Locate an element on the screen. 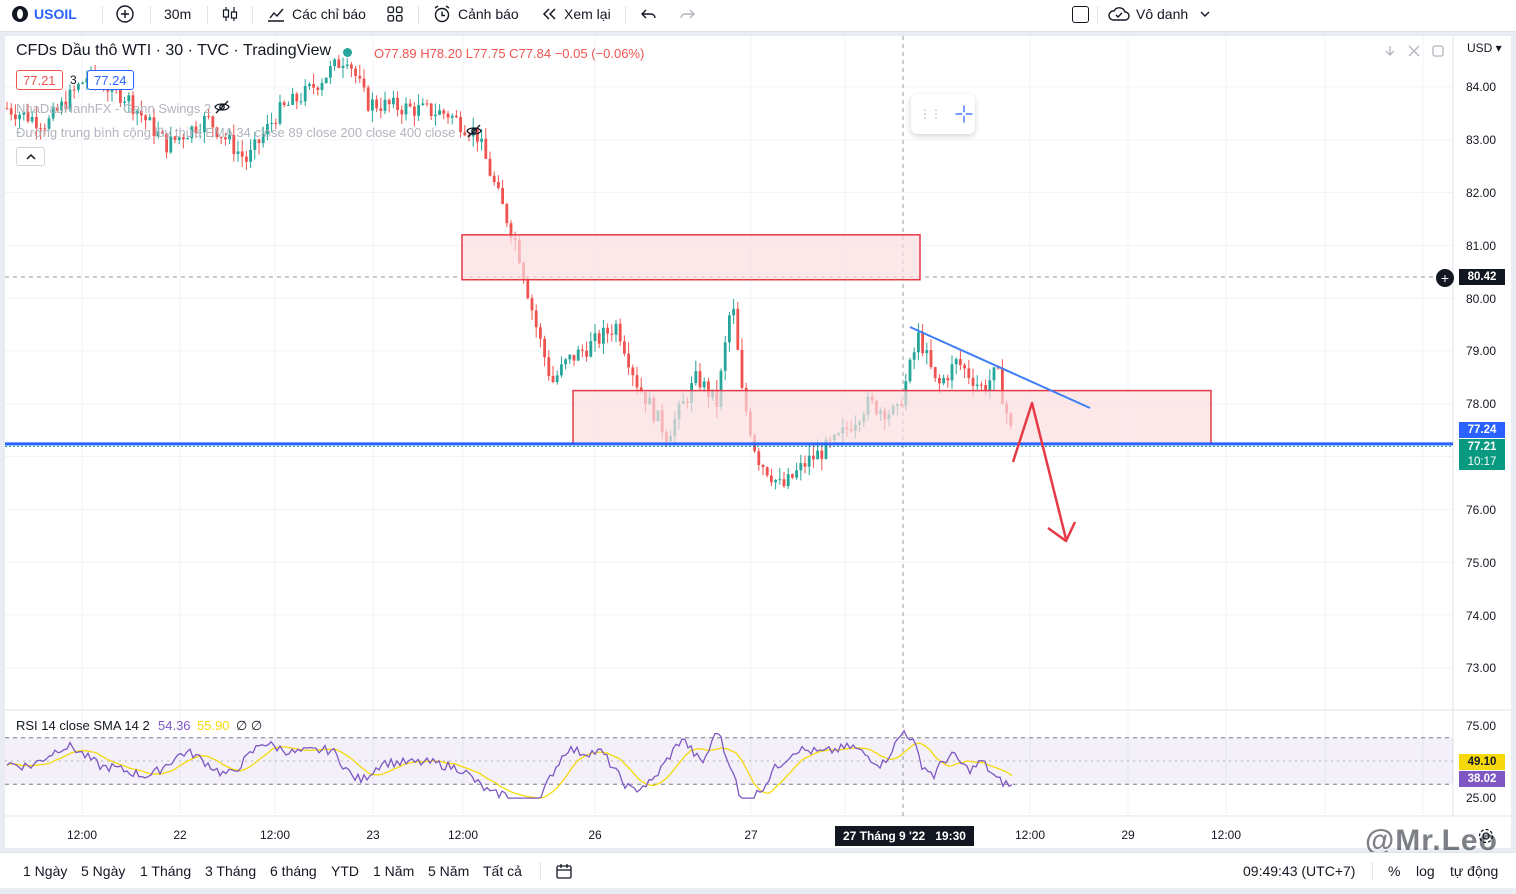 This screenshot has width=1516, height=894. range-button: Tất cả is located at coordinates (502, 871).